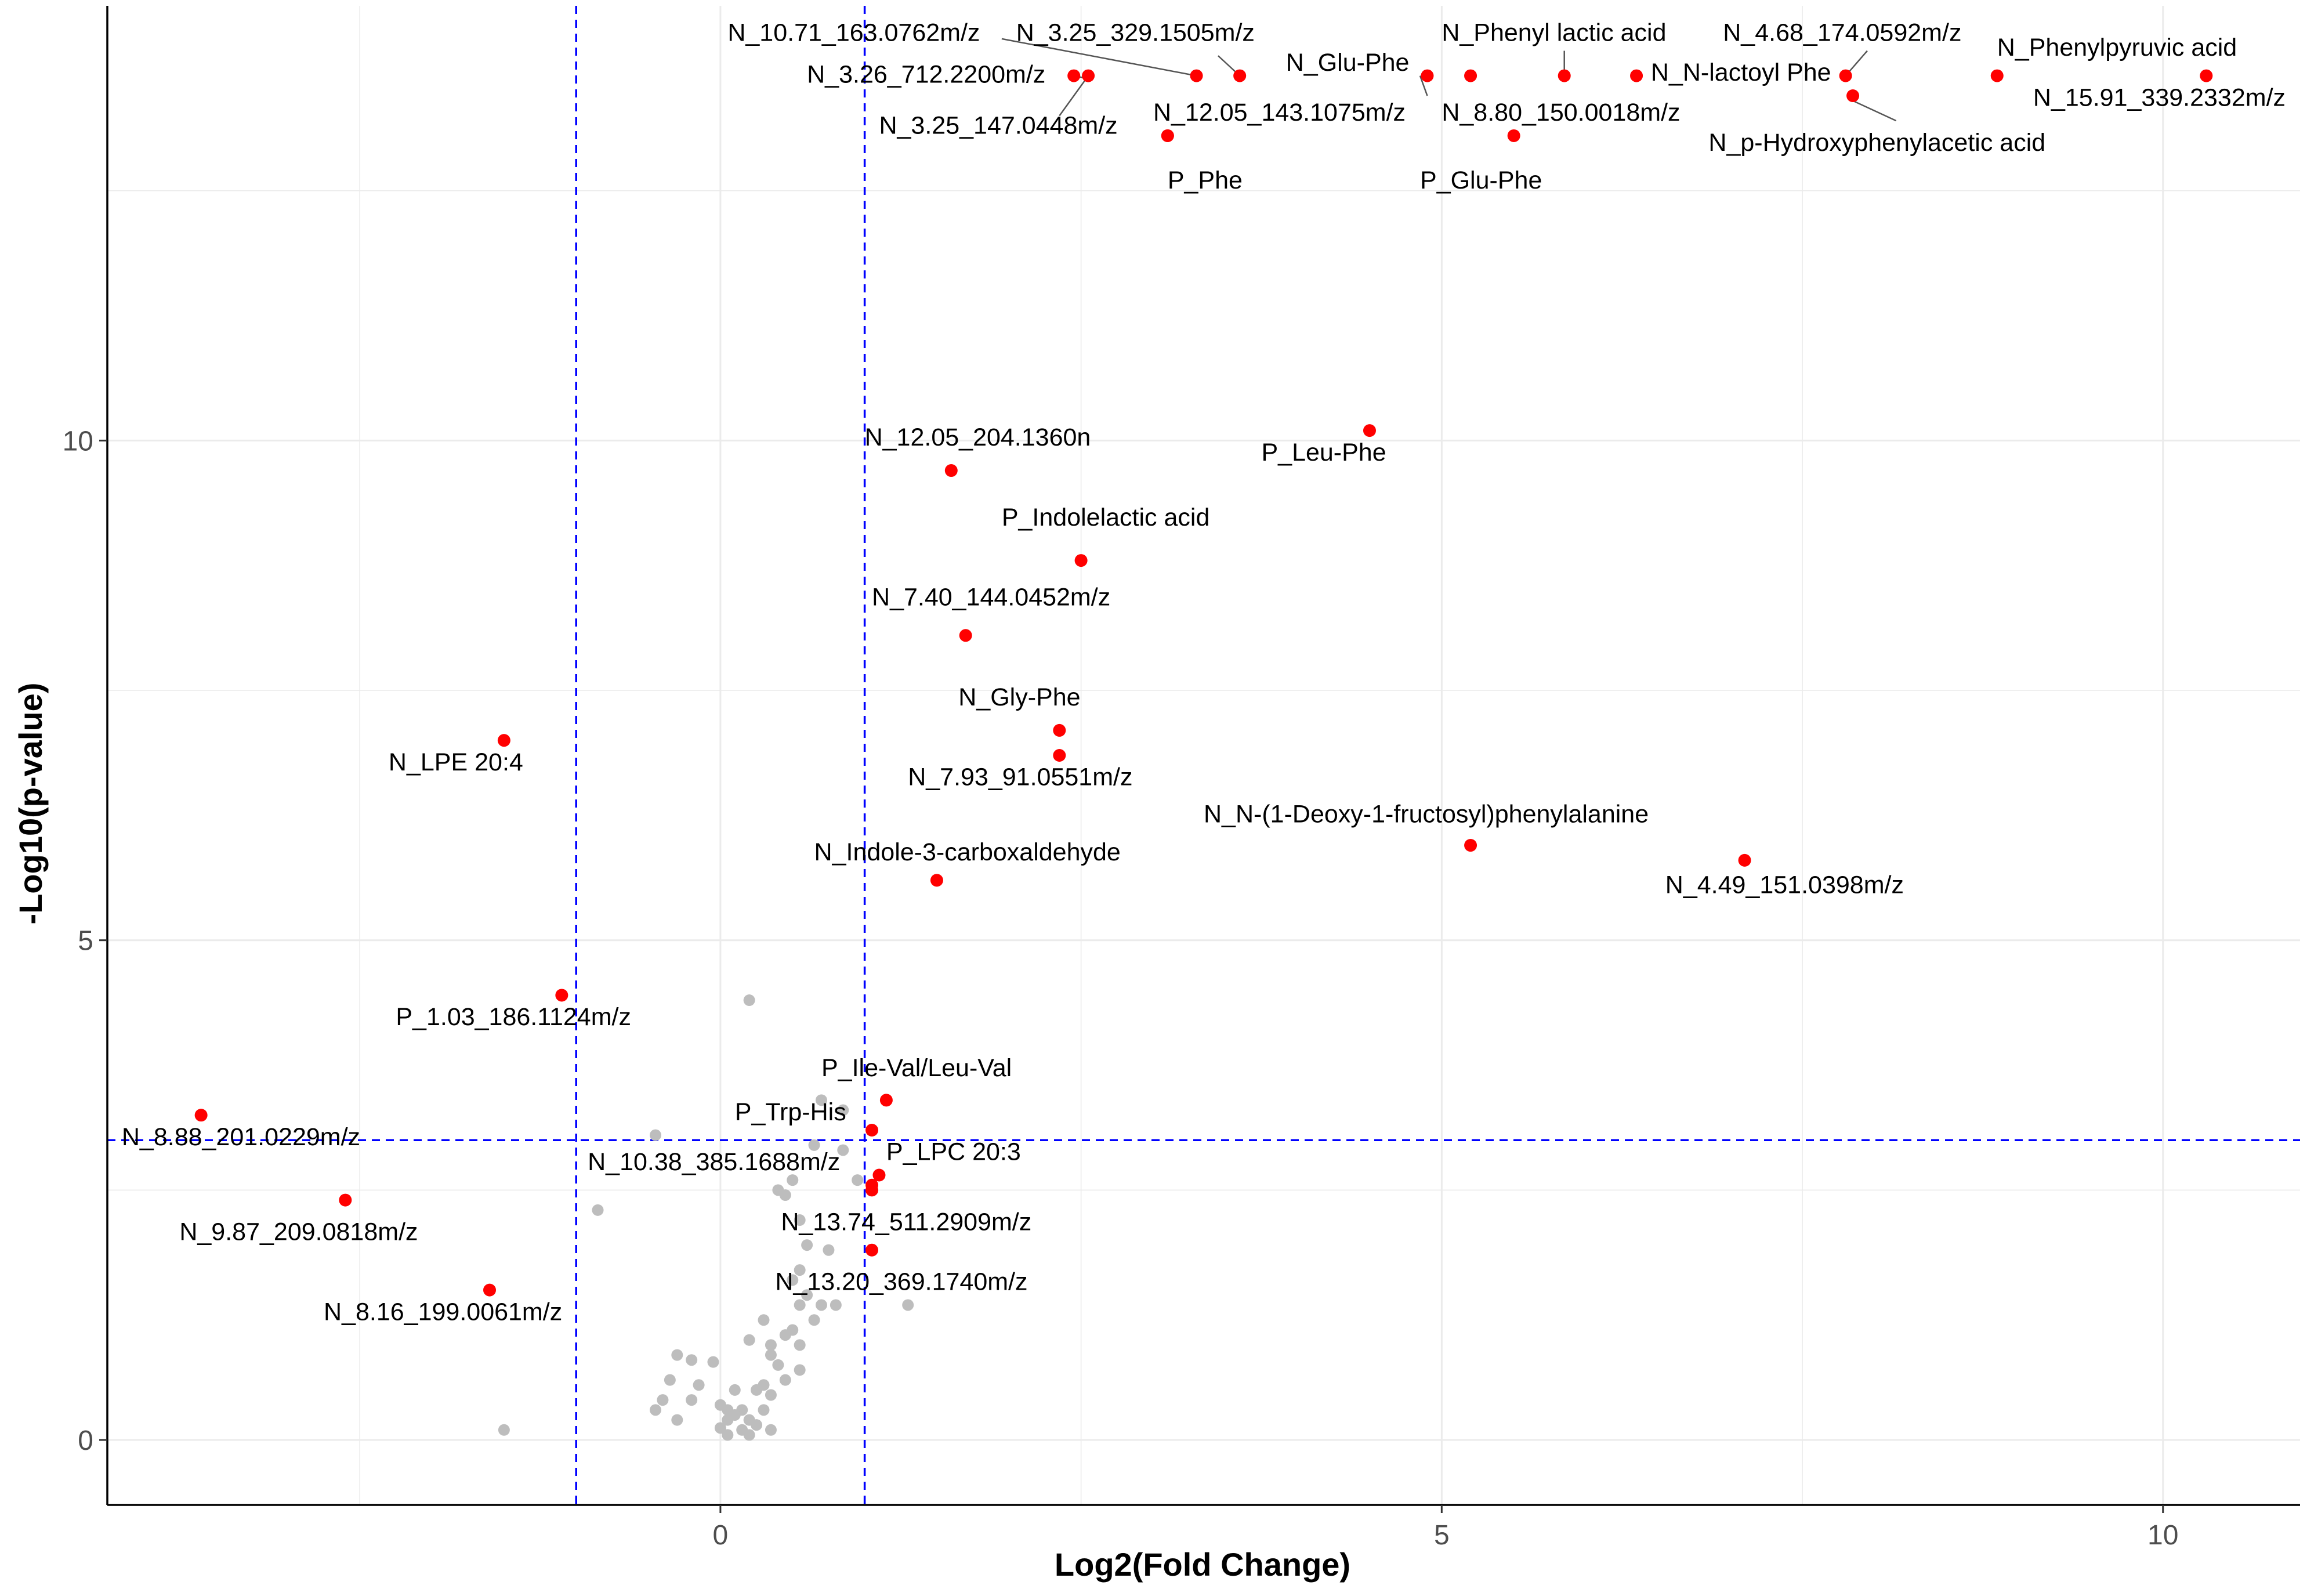 Image resolution: width=2307 pixels, height=1596 pixels. I want to click on point-label: N_12.05_143.1075m/z, so click(1280, 112).